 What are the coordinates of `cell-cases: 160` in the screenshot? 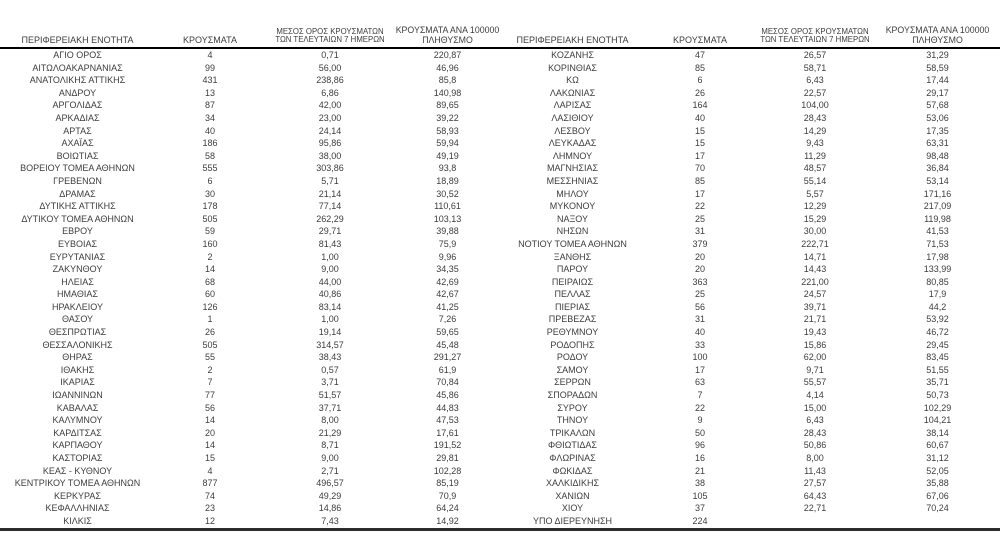 It's located at (210, 243).